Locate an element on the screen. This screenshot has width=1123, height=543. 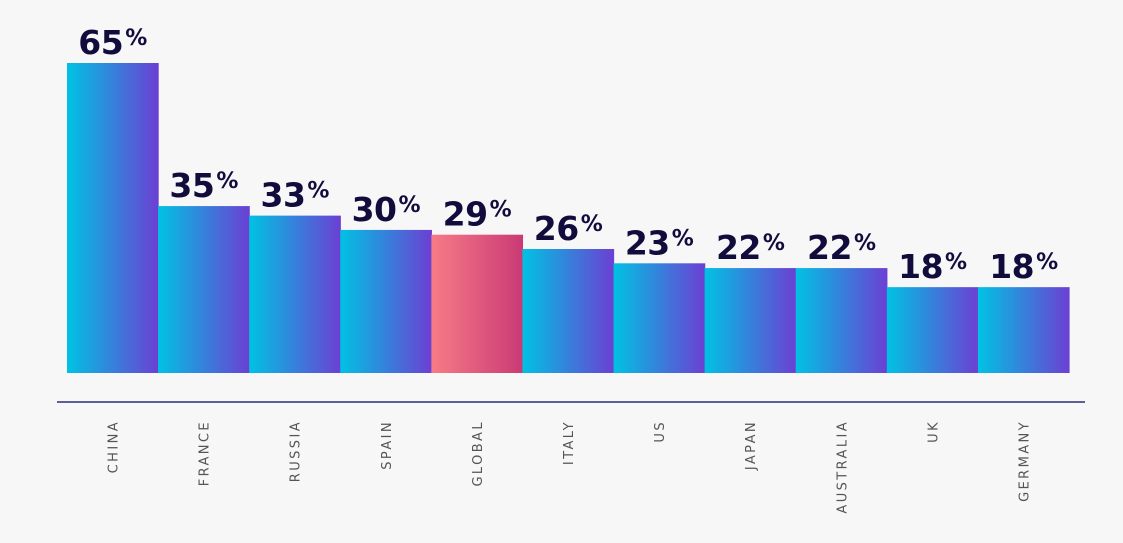
value-label-uk: 18% is located at coordinates (932, 266).